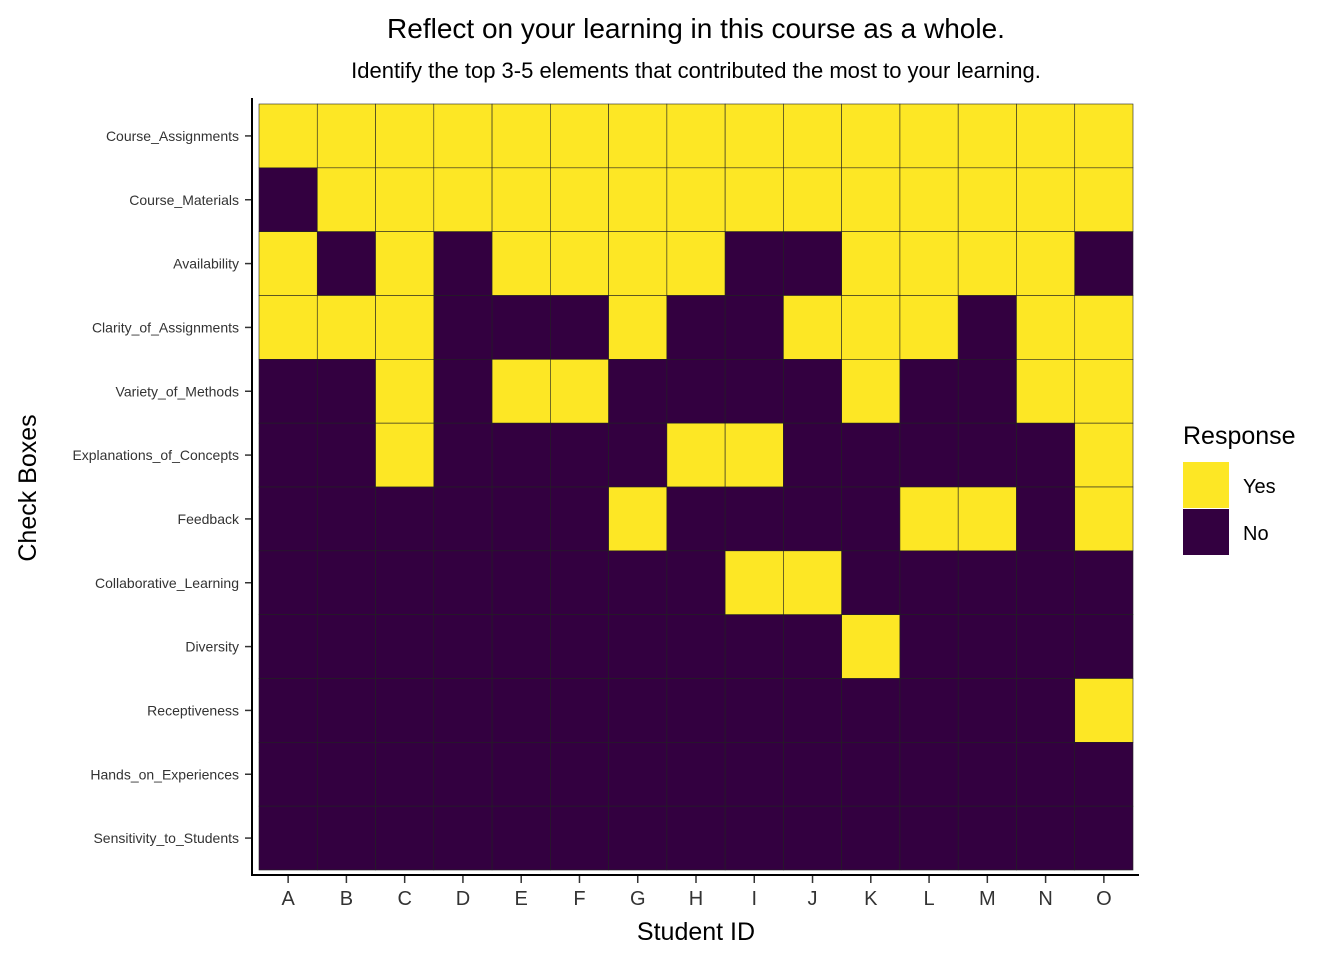 The height and width of the screenshot is (960, 1344). What do you see at coordinates (212, 647) in the screenshot?
I see `y-tick-label: Diversity` at bounding box center [212, 647].